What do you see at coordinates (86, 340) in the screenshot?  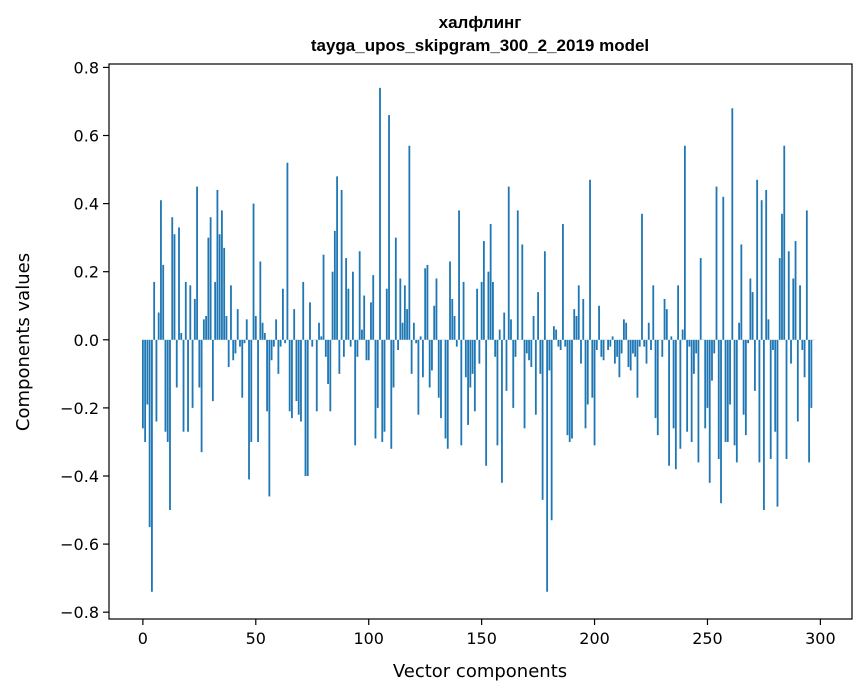 I see `y-tick-label: 0.0` at bounding box center [86, 340].